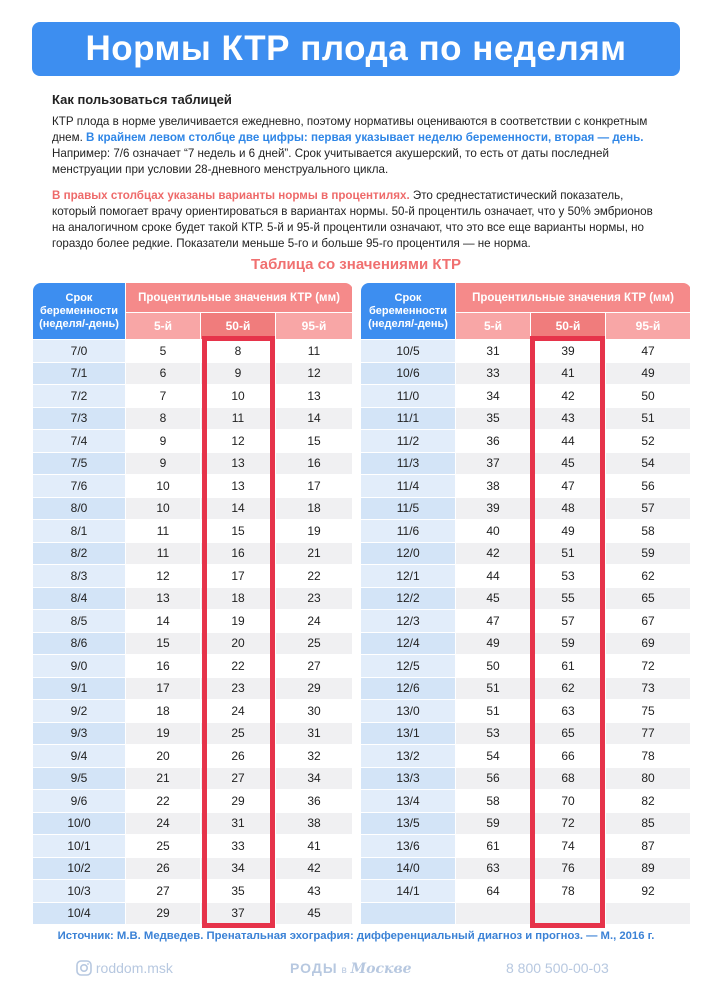 The height and width of the screenshot is (1000, 712). What do you see at coordinates (163, 891) in the screenshot?
I see `value-cell: 27` at bounding box center [163, 891].